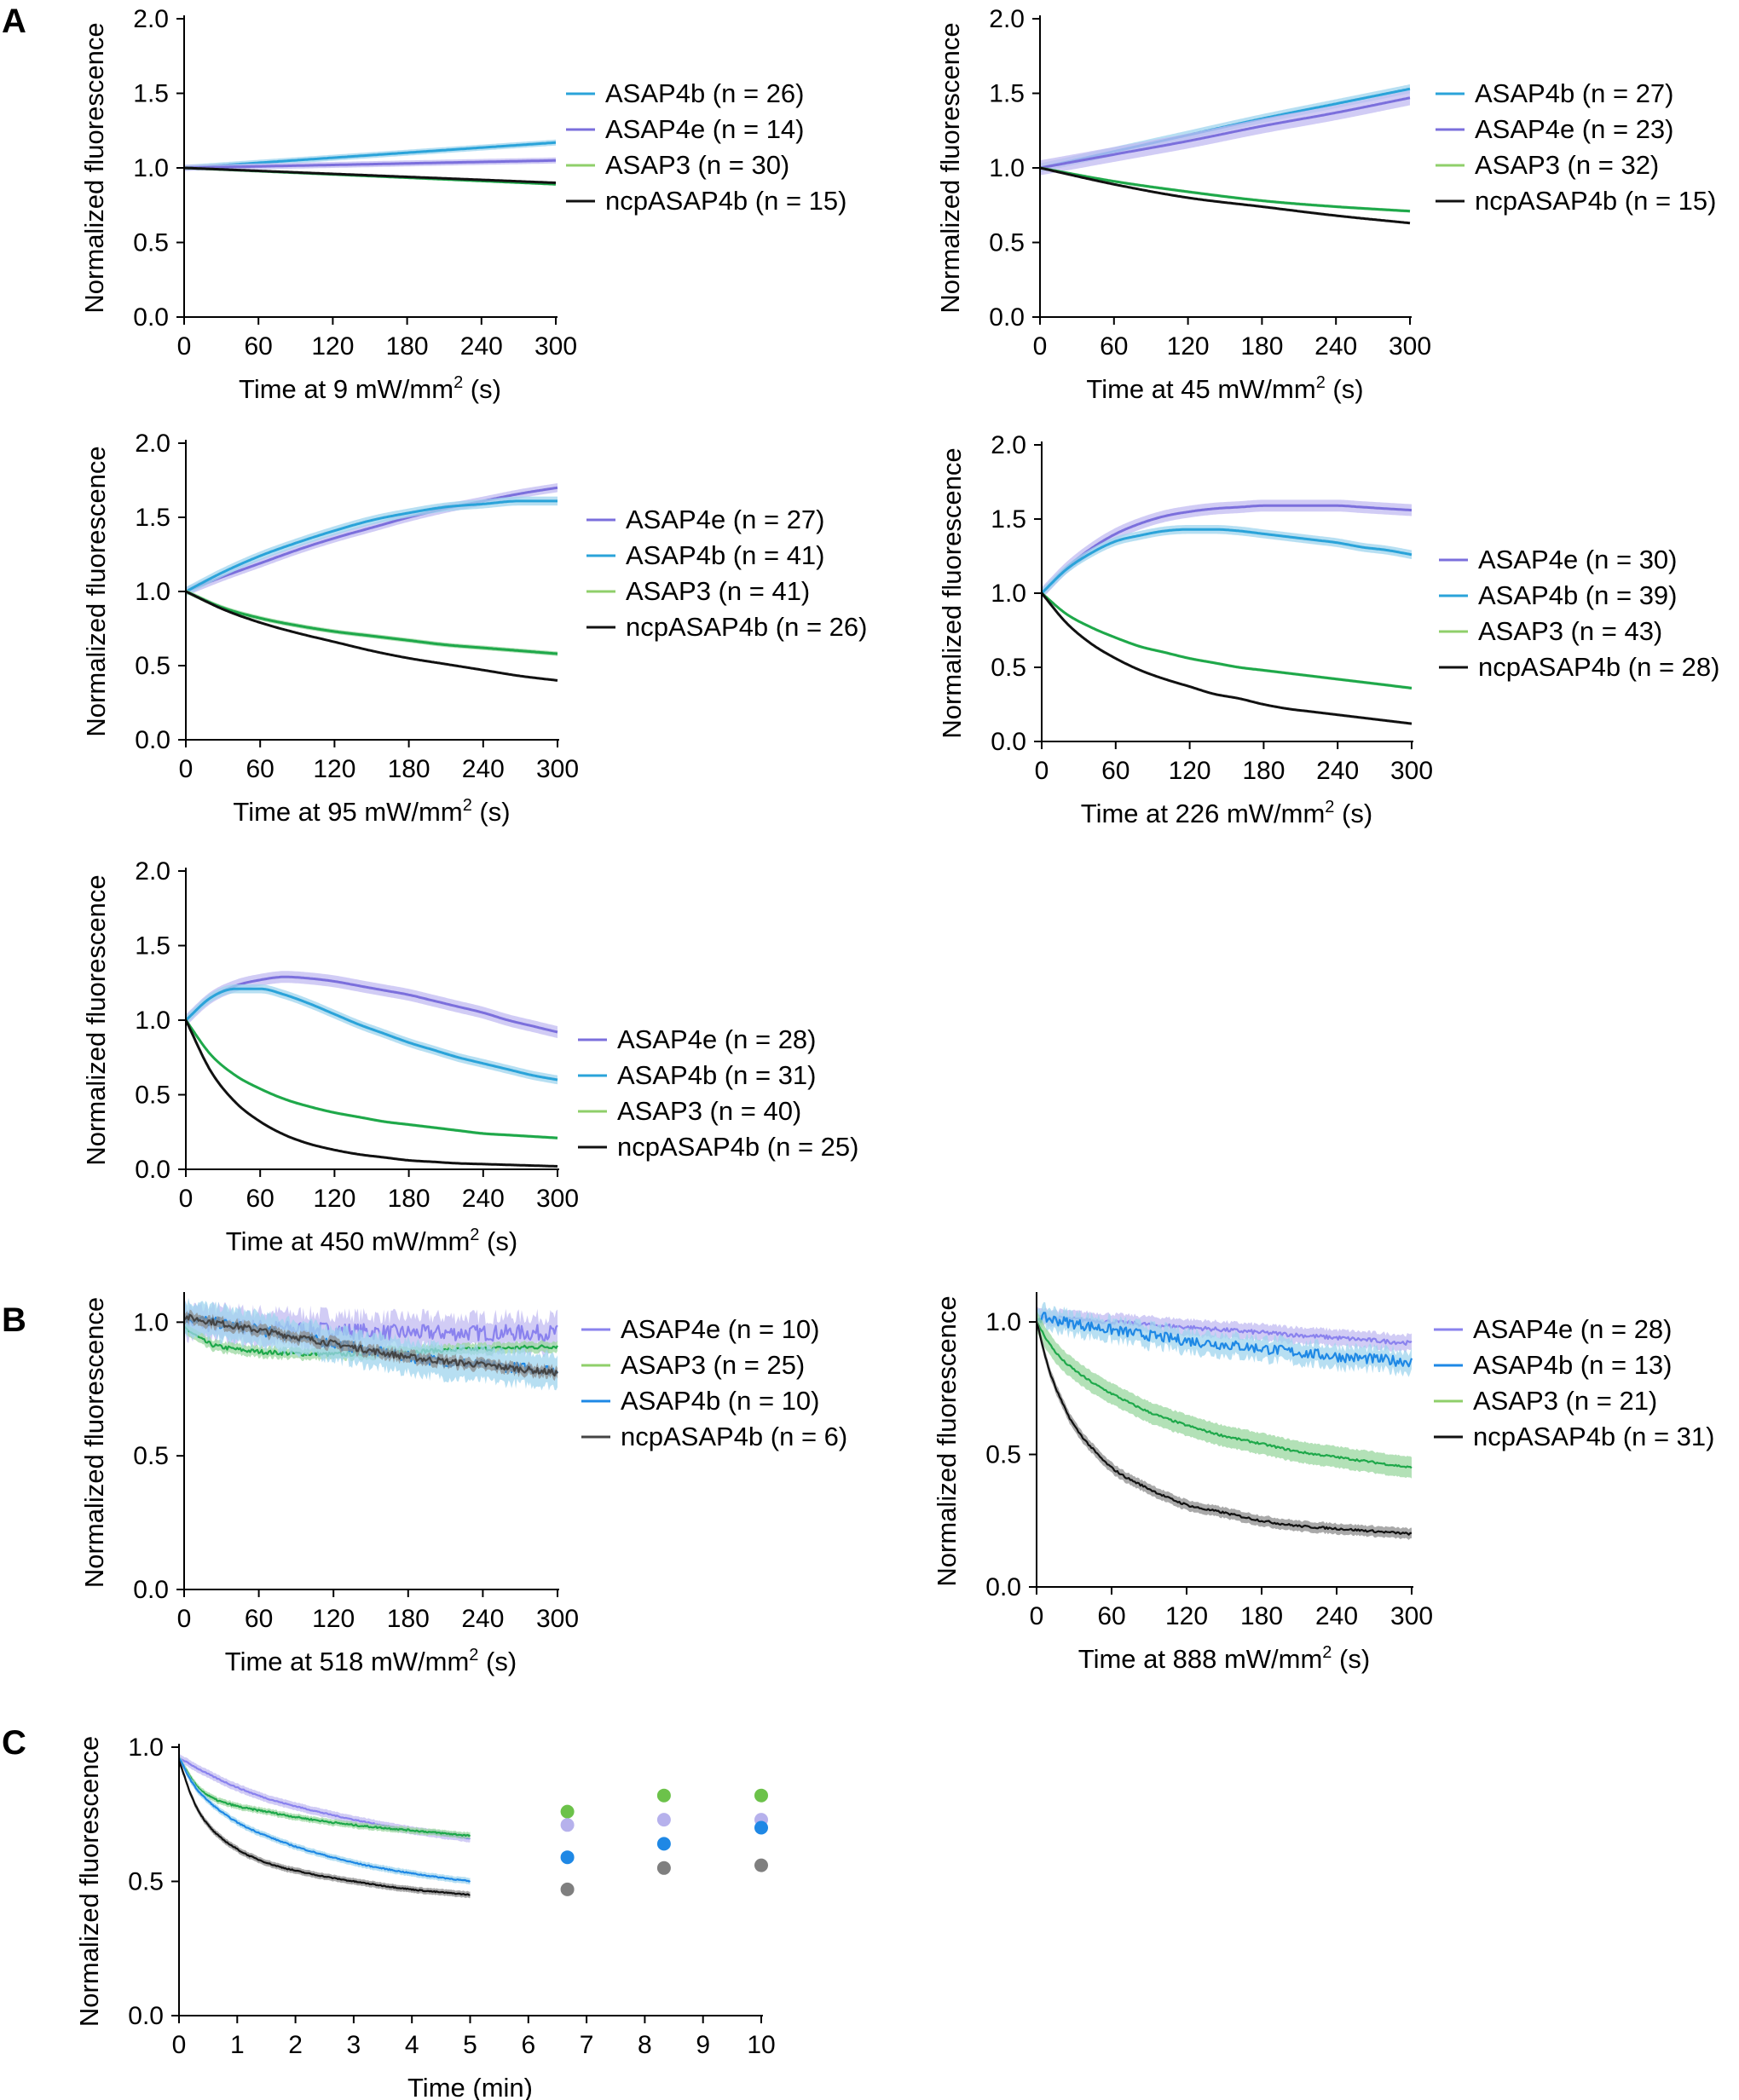 This screenshot has height=2100, width=1739. Describe the element at coordinates (725, 555) in the screenshot. I see `legend-label-asap4b: ASAP4b (n = 41)` at that location.